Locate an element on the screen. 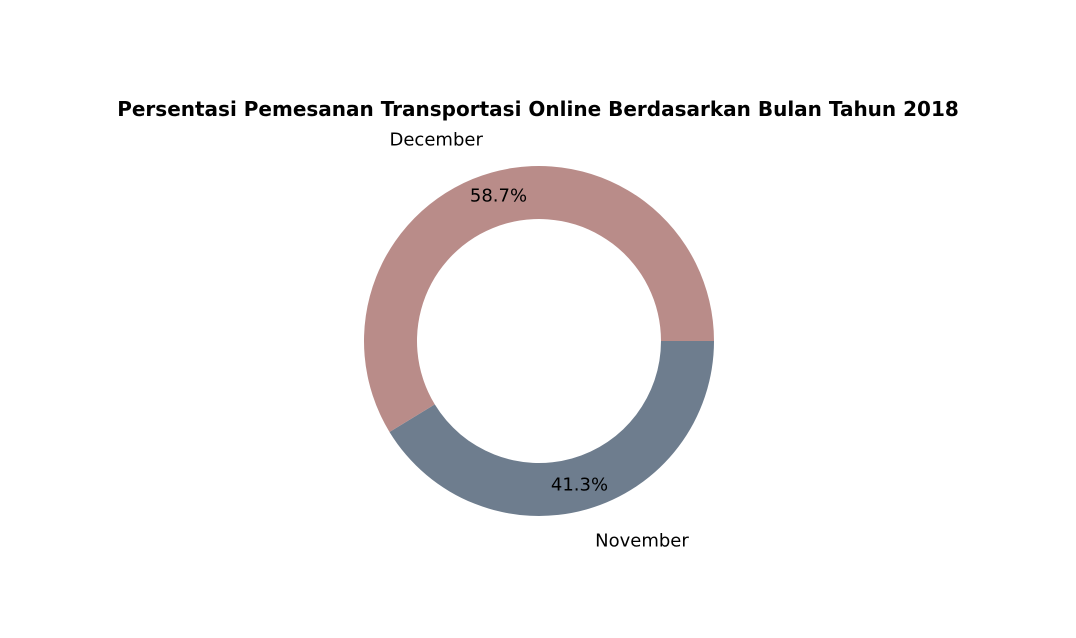  donut-slice-november is located at coordinates (551, 428).